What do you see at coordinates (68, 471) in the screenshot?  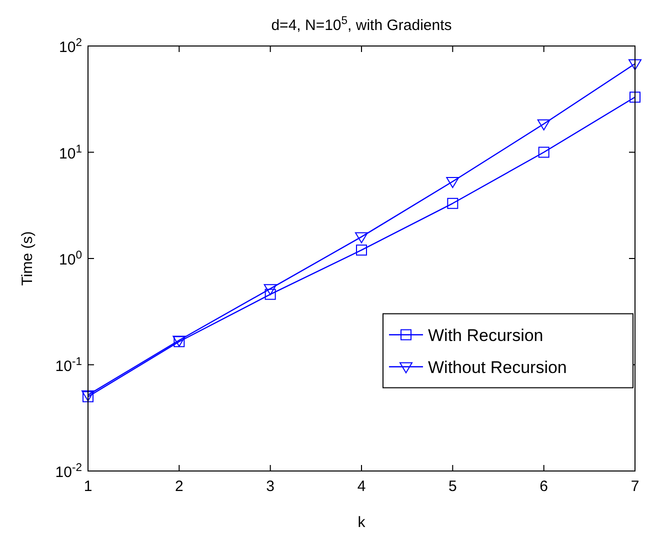 I see `y-tick-label: 10$^{-2}$` at bounding box center [68, 471].